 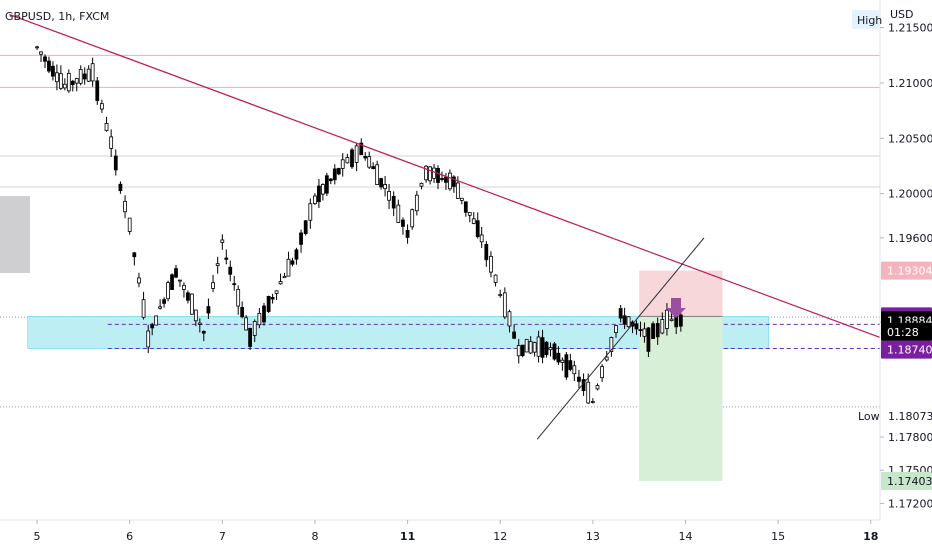 What do you see at coordinates (778, 536) in the screenshot?
I see `time-tick-label: 15` at bounding box center [778, 536].